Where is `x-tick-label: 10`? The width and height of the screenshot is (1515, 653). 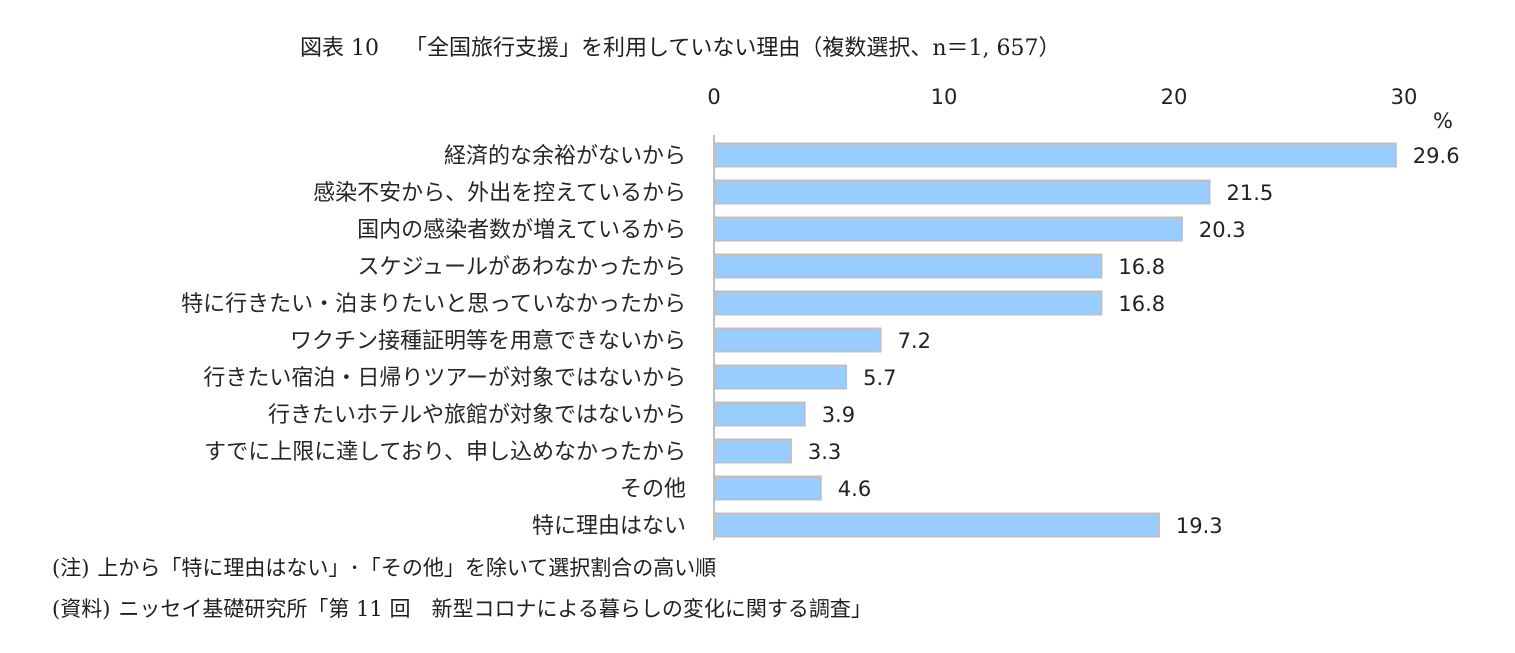 x-tick-label: 10 is located at coordinates (944, 97).